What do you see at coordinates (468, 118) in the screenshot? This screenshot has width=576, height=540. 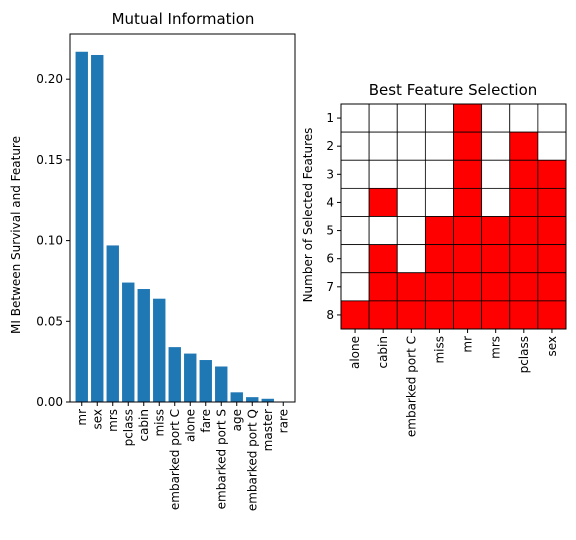 I see `cell-1-mr` at bounding box center [468, 118].